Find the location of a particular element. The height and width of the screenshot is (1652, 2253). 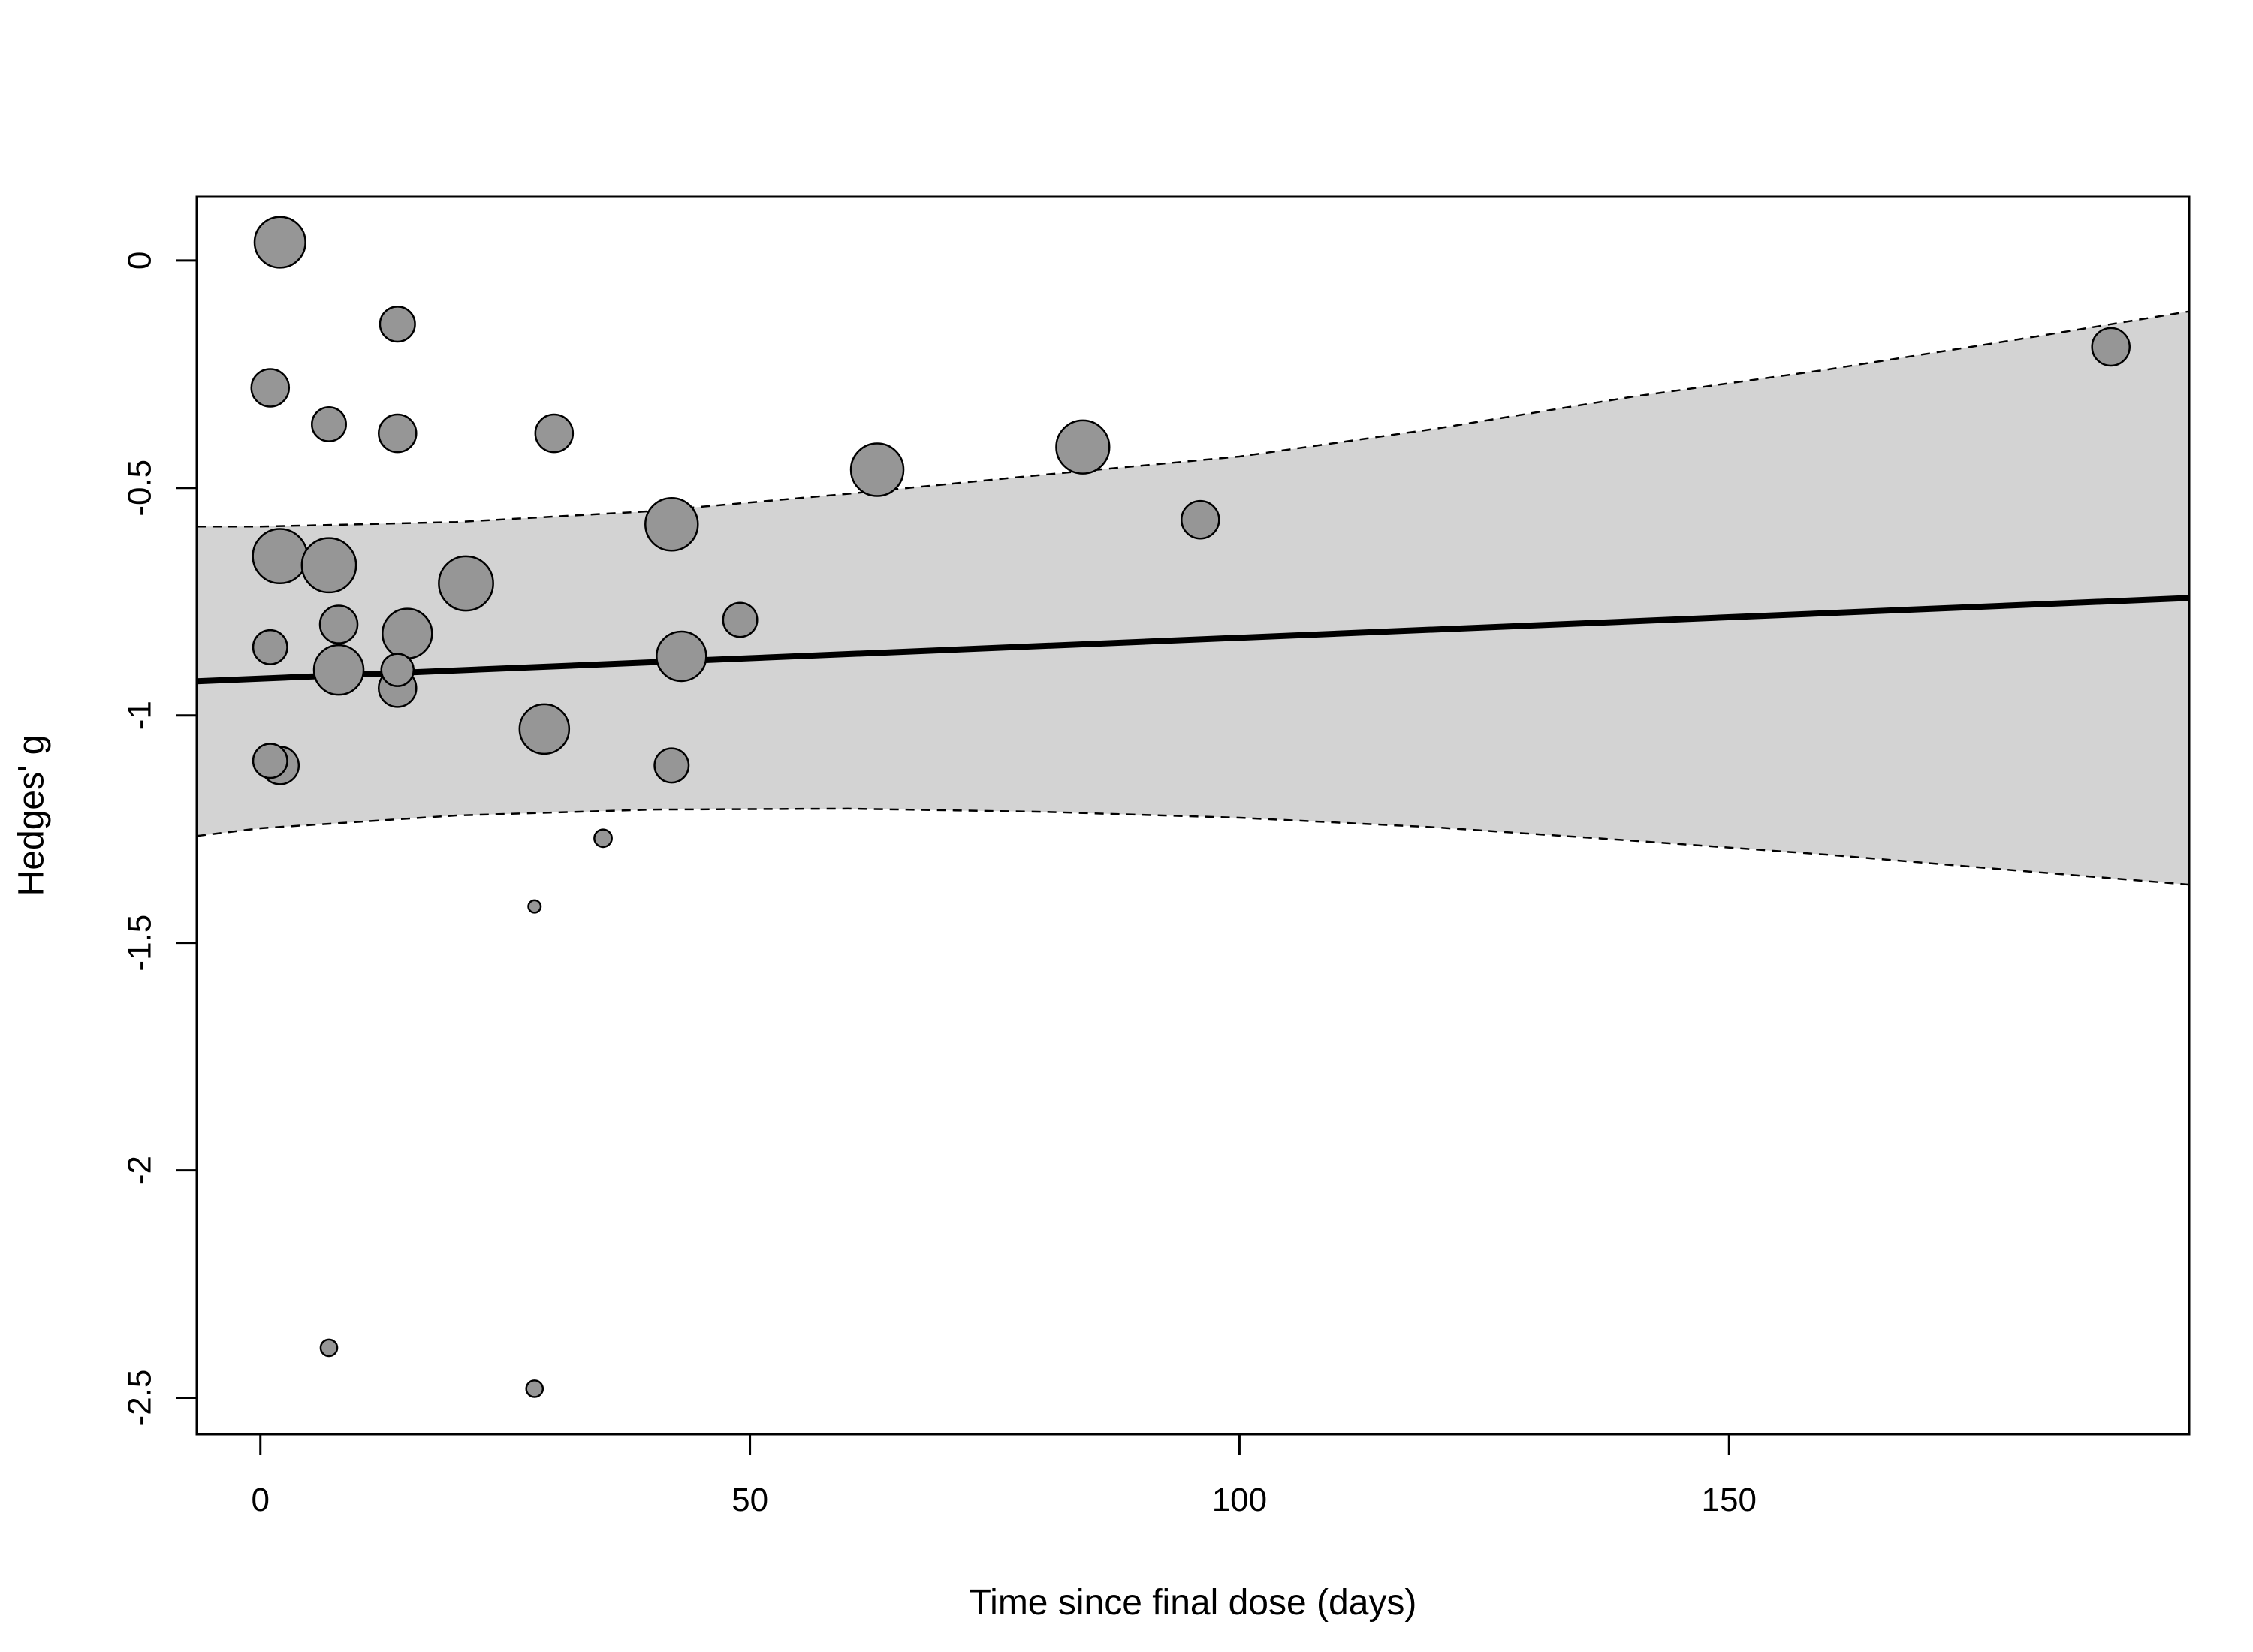

y-axis: 0 -0.5 -1 -1.5 -2 -2.5 is located at coordinates (160, 839).